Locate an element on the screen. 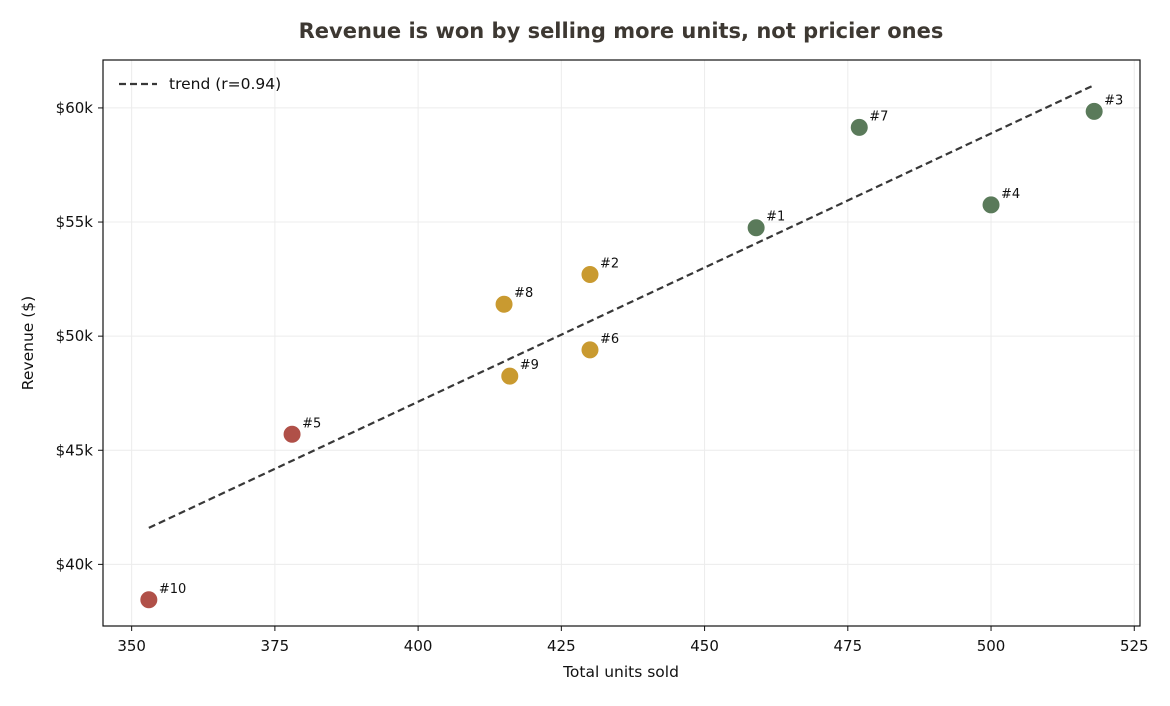 This screenshot has width=1170, height=706. y-tick-label: $45k is located at coordinates (75, 450).